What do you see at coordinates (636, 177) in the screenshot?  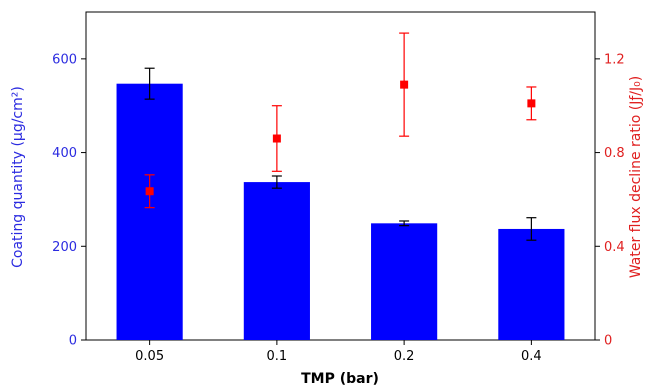 I see `right-y-axis-label: Water flux decline ratio (Jƒ/J₀)` at bounding box center [636, 177].